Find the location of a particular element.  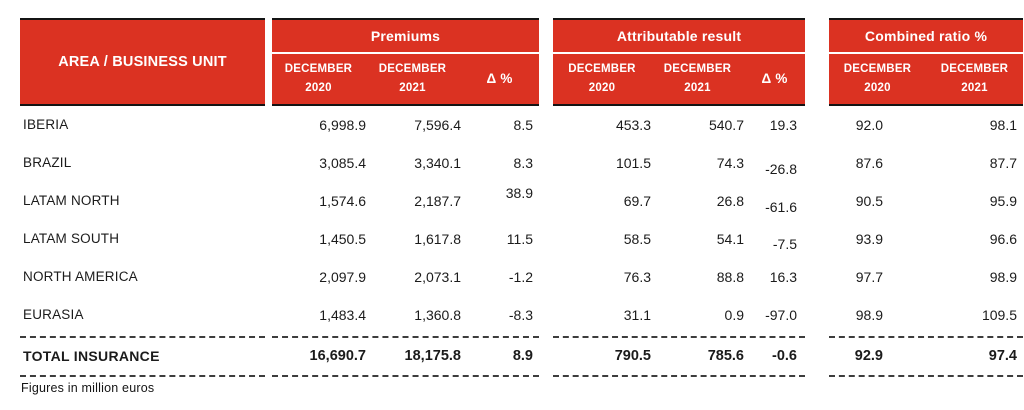

cell-premiums-dec-2021: 1,360.8 is located at coordinates (437, 315).